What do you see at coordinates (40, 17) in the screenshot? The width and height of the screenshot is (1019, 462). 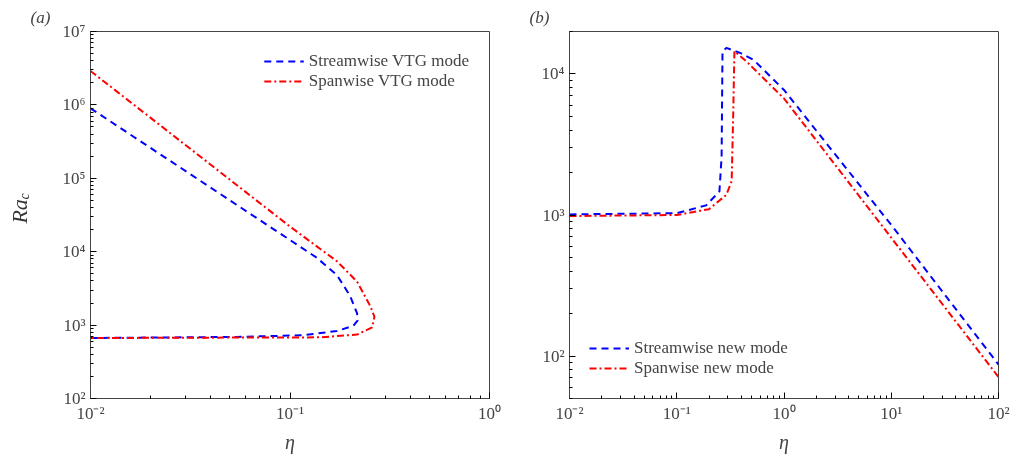 I see `chart-title: (a)` at bounding box center [40, 17].